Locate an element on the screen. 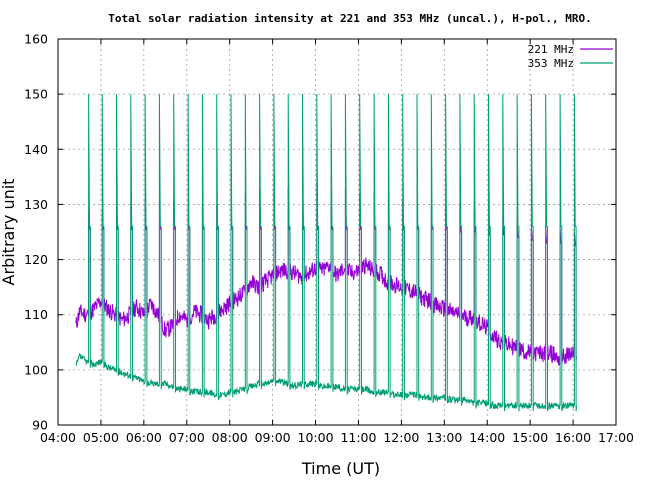  legend: 221 MHz 353 MHz is located at coordinates (570, 56).